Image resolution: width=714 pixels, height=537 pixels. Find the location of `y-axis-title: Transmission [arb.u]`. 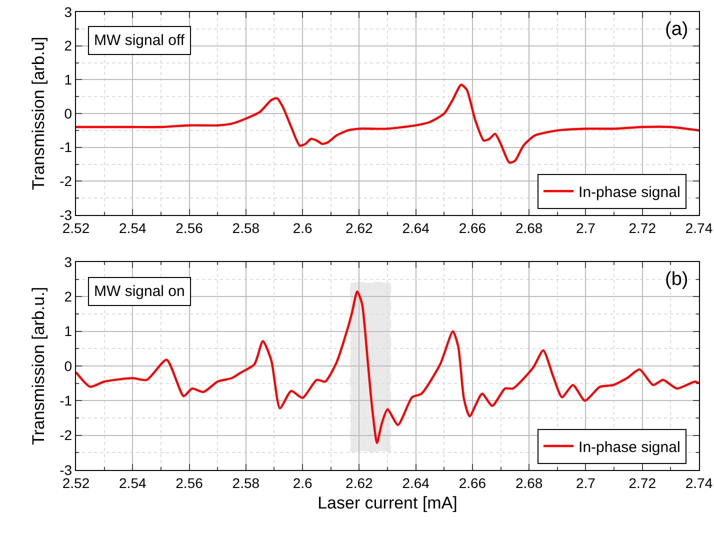

y-axis-title: Transmission [arb.u] is located at coordinates (38, 113).